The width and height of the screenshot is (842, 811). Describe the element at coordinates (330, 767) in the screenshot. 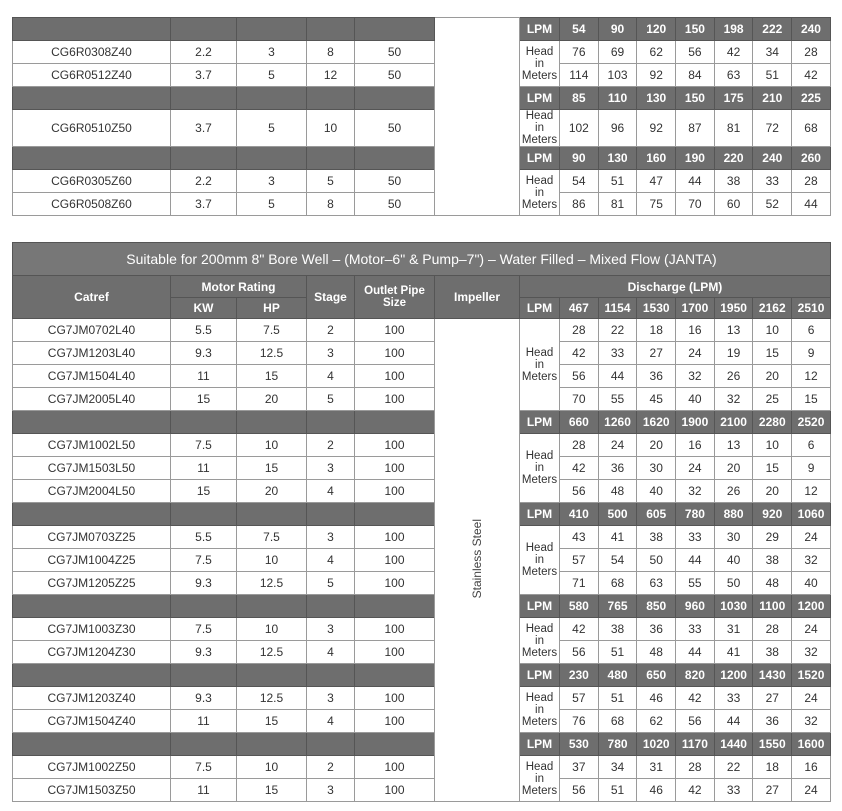

I see `stage-cell: 2` at that location.